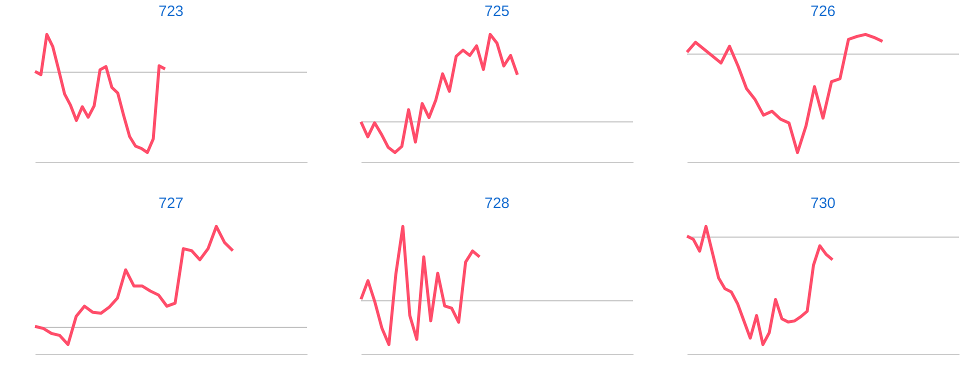 The image size is (979, 382). Describe the element at coordinates (823, 203) in the screenshot. I see `chart-title: 730` at that location.